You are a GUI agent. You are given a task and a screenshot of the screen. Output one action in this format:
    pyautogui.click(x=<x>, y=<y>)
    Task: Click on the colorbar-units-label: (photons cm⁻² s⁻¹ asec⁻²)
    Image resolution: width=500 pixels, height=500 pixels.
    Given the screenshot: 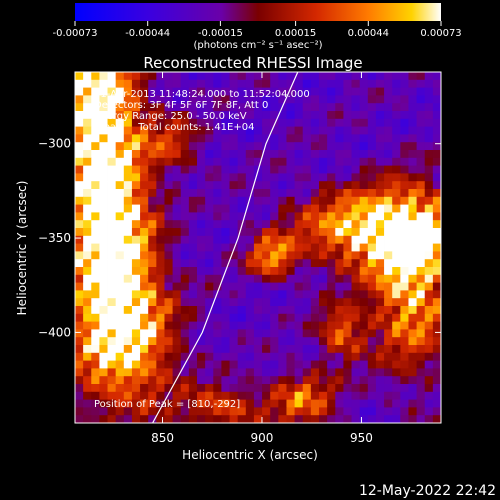 What is the action you would take?
    pyautogui.click(x=257, y=45)
    